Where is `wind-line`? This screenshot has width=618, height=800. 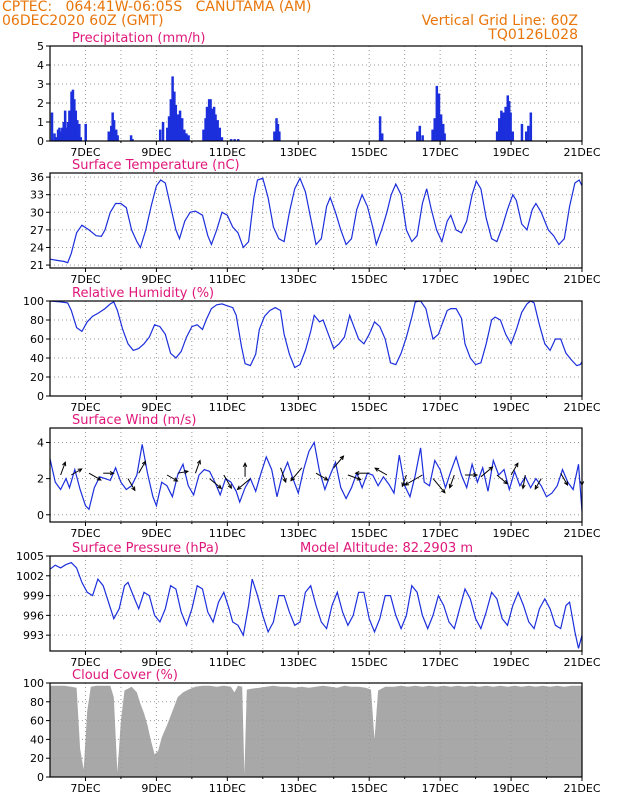 wind-line is located at coordinates (316, 476).